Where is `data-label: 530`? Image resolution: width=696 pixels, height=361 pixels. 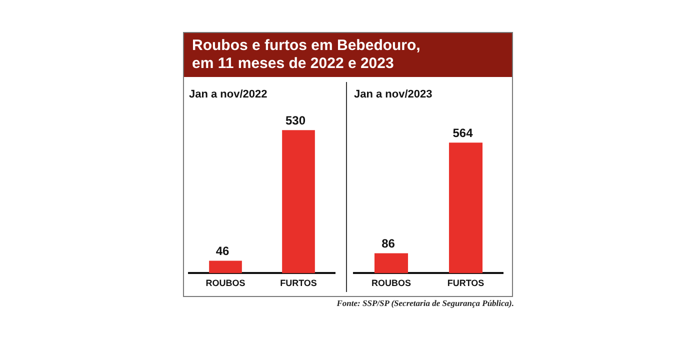
data-label: 530 is located at coordinates (295, 120).